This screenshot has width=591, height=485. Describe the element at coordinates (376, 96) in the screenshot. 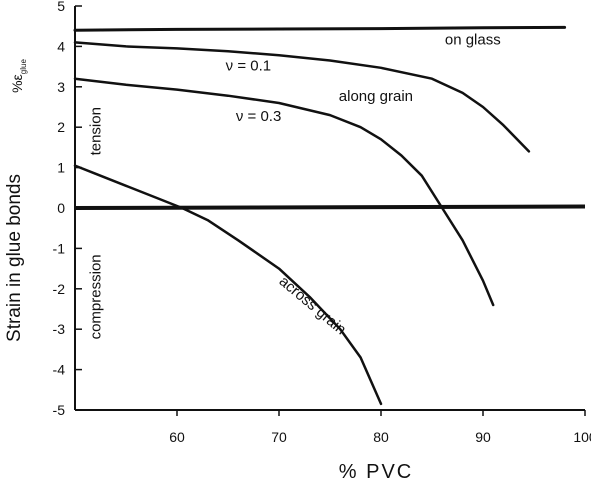

I see `annotation-label: along grain` at that location.